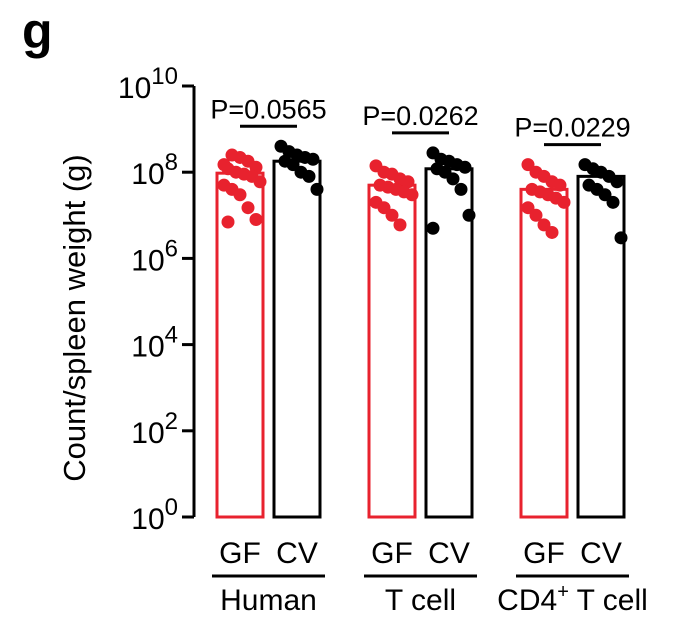 This screenshot has width=678, height=618. Describe the element at coordinates (420, 116) in the screenshot. I see `p-value-label: P=0.0262` at that location.